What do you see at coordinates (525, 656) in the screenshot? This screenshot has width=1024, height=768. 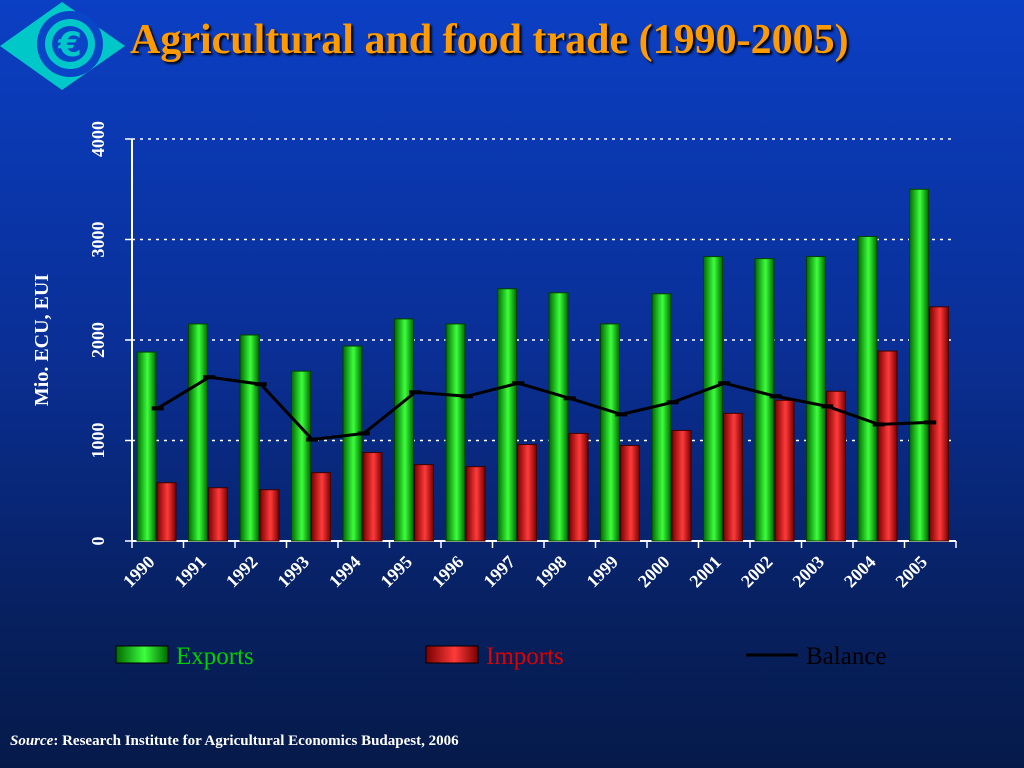 I see `legend-label: Imports` at bounding box center [525, 656].